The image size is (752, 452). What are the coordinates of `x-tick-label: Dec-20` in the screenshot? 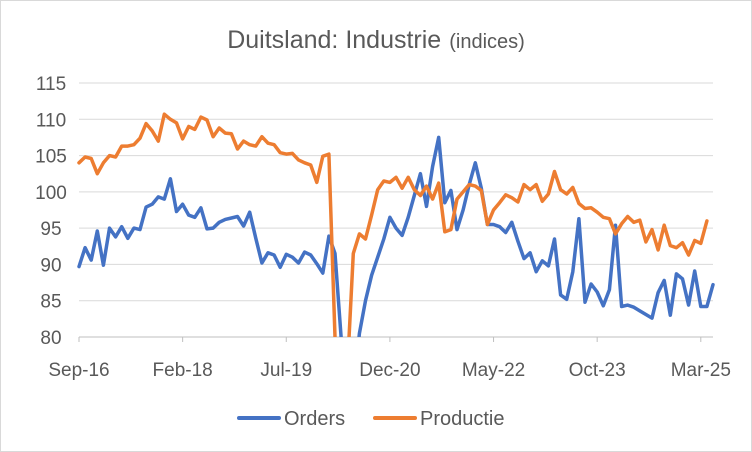 It's located at (389, 370).